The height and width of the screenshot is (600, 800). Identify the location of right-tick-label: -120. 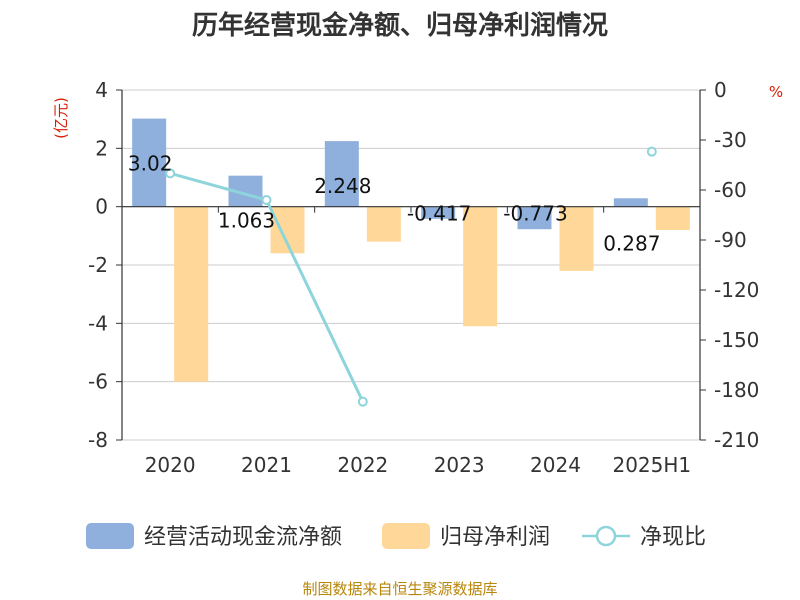
(736, 290).